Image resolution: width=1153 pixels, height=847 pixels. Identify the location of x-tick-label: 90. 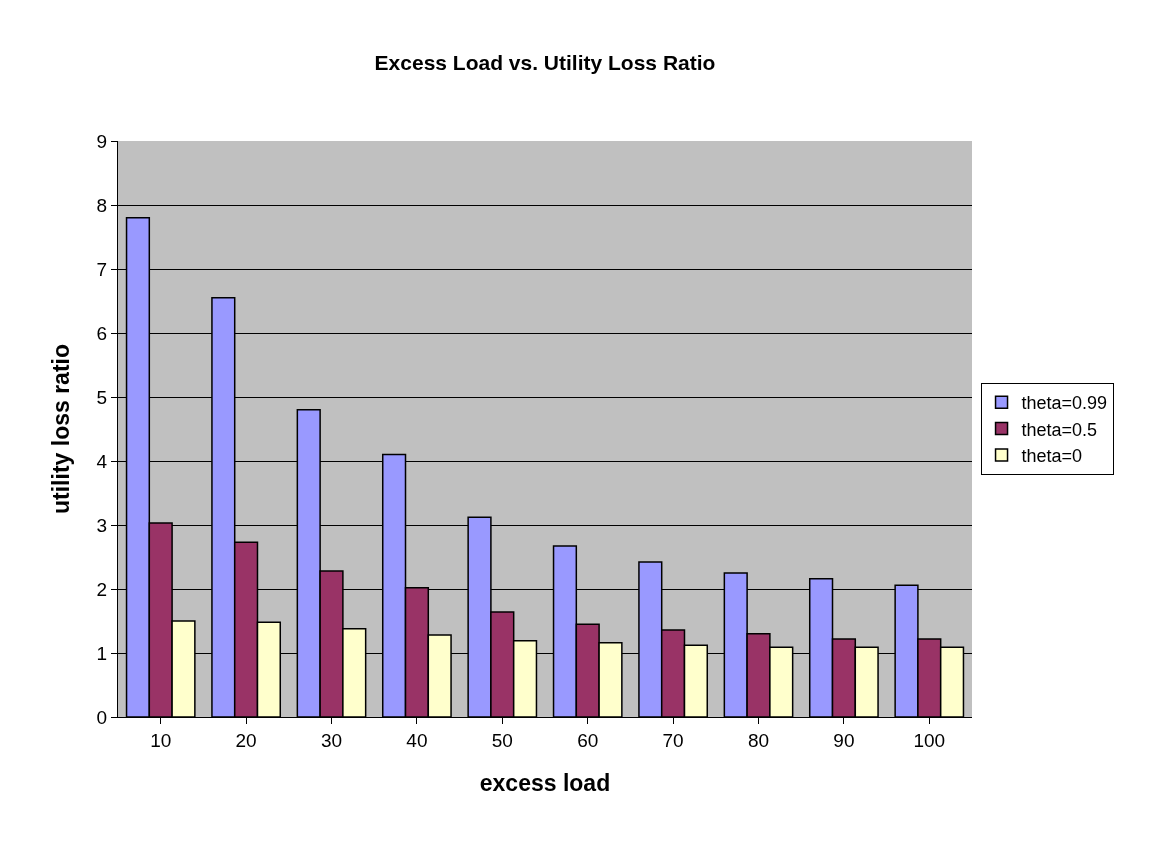
(844, 740).